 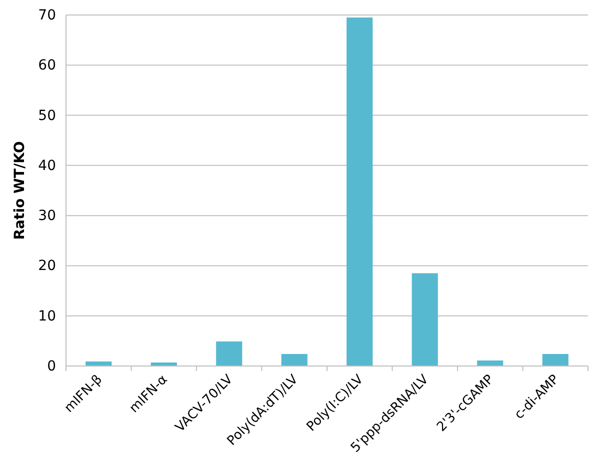 What do you see at coordinates (47, 15) in the screenshot?
I see `y-tick-label: 70` at bounding box center [47, 15].